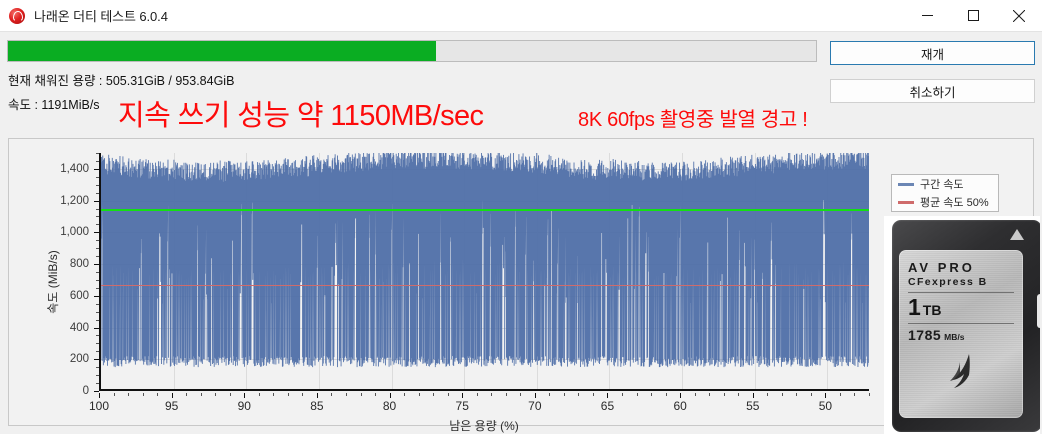  I want to click on y-axis-tick-label: 200, so click(79, 359).